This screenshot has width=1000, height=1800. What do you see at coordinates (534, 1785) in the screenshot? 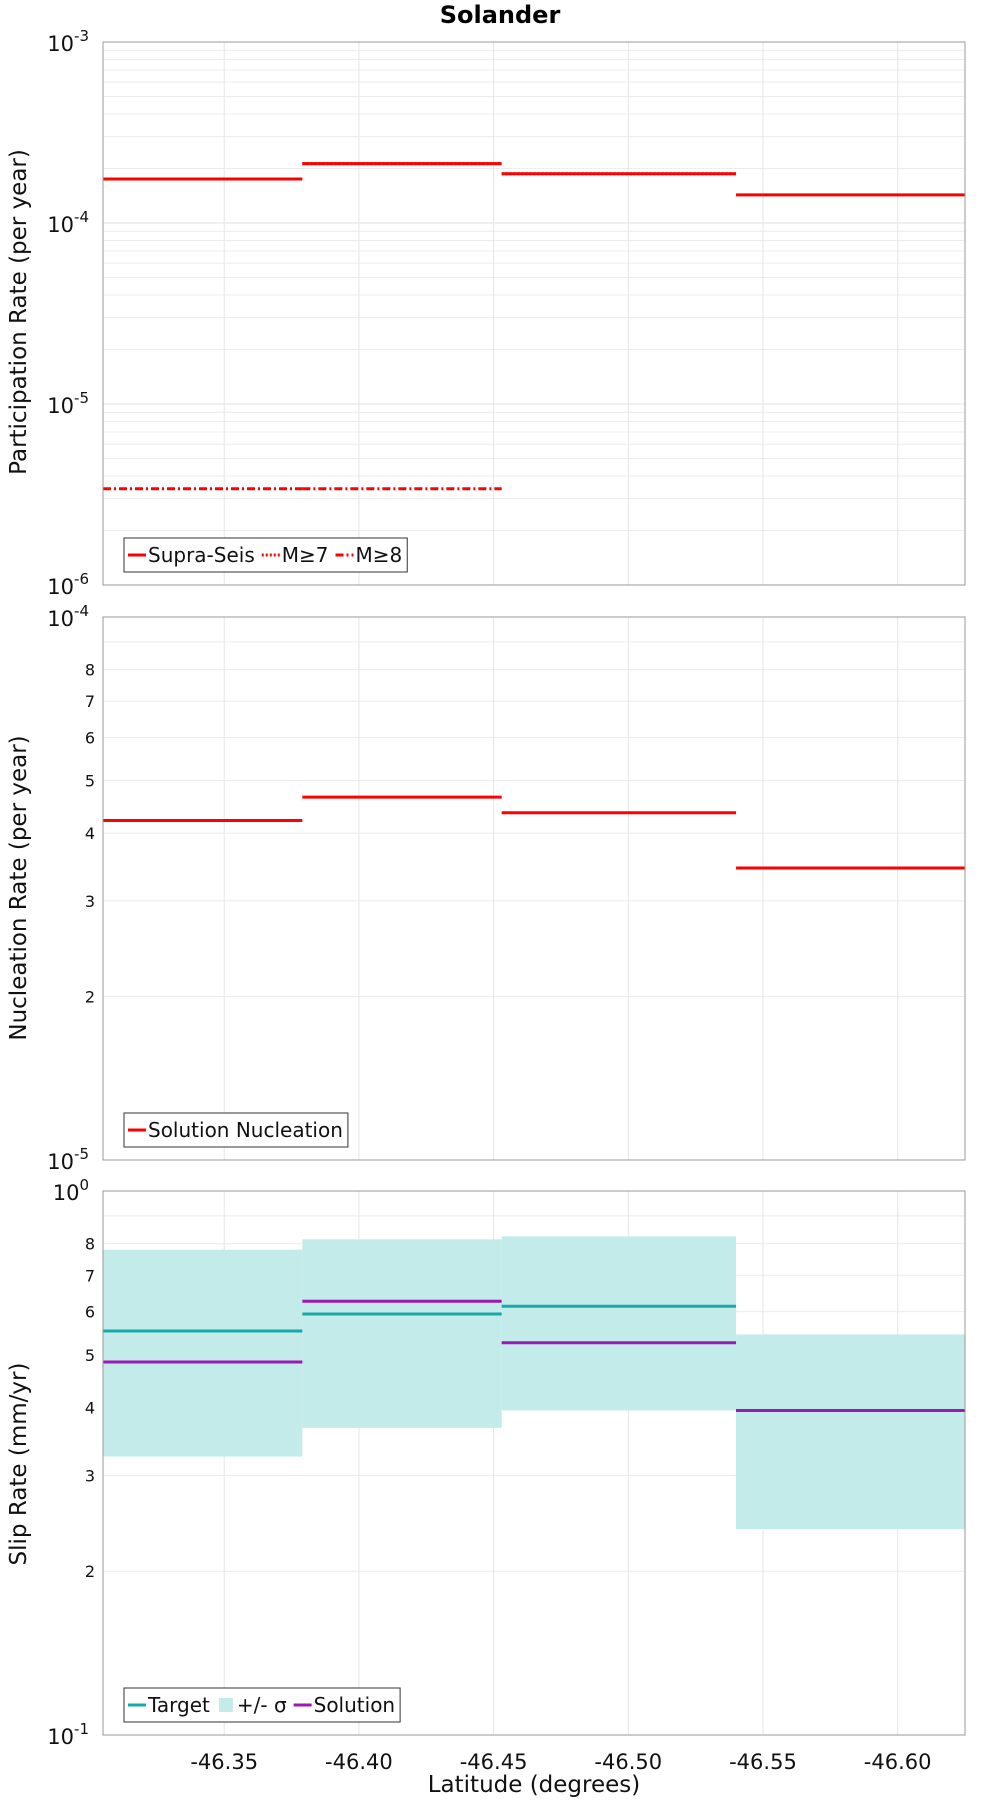
I see `x-axis-title: Latitude (degrees)` at bounding box center [534, 1785].